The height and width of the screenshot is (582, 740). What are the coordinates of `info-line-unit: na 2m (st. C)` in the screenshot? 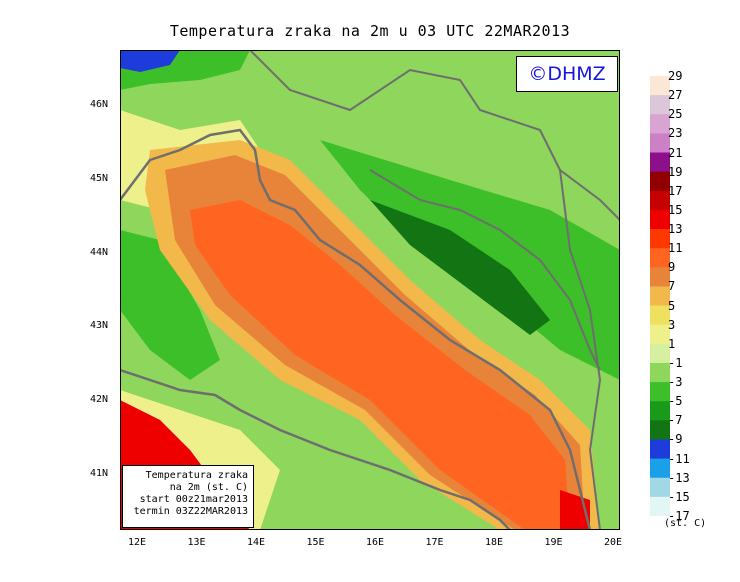 It's located at (208, 487).